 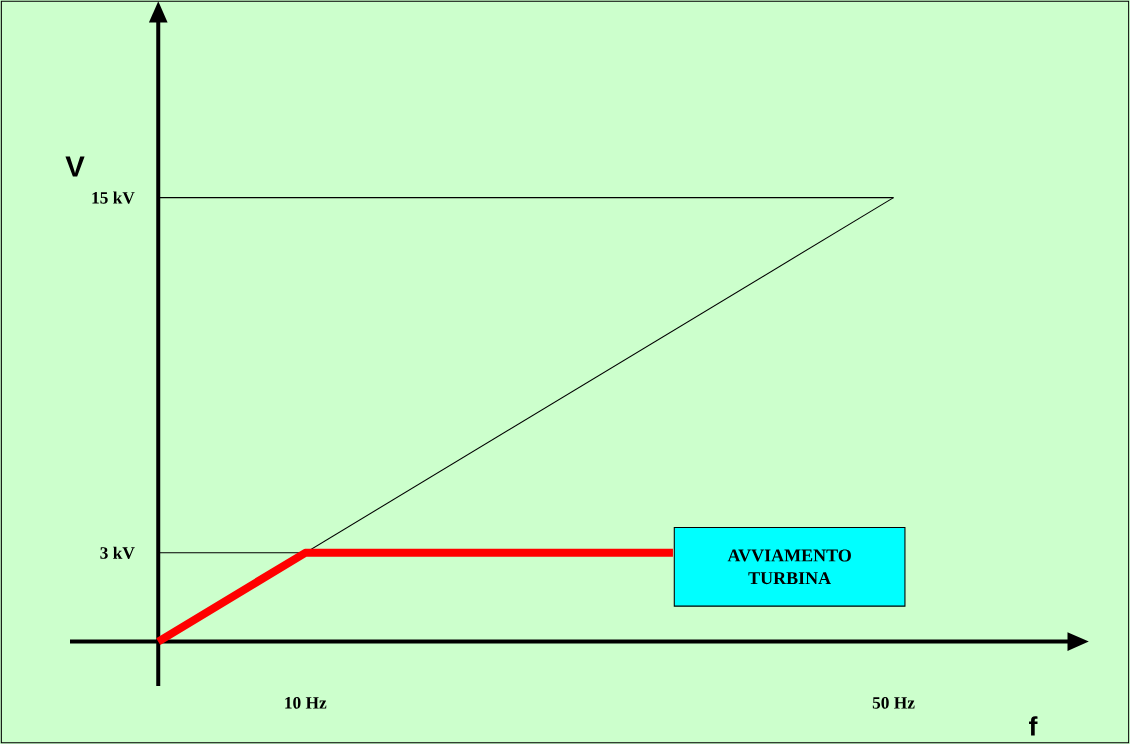 I want to click on x-axis-title: f, so click(x=1033, y=726).